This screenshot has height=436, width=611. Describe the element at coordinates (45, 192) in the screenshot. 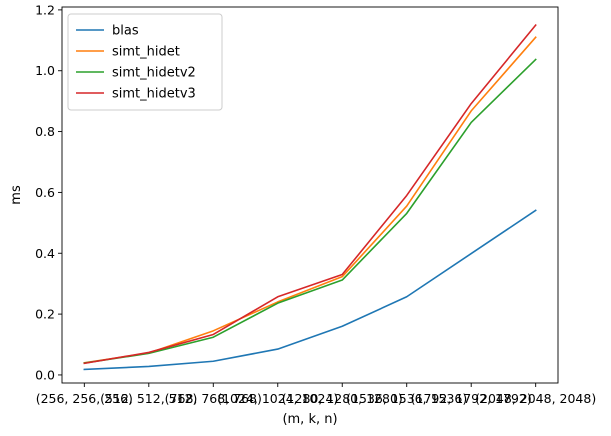

I see `y-tick-label: 0.6` at that location.